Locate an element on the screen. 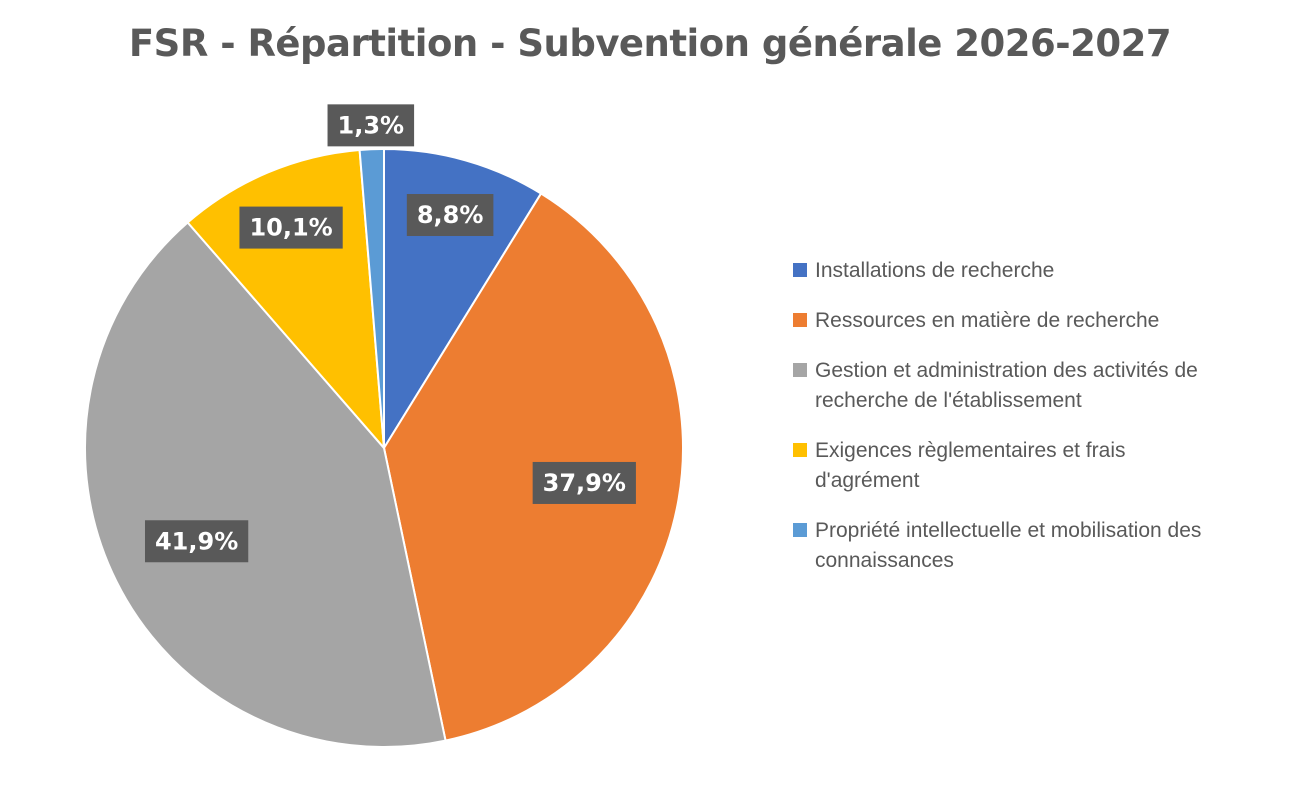  data-label-text: 1,3% is located at coordinates (371, 125).